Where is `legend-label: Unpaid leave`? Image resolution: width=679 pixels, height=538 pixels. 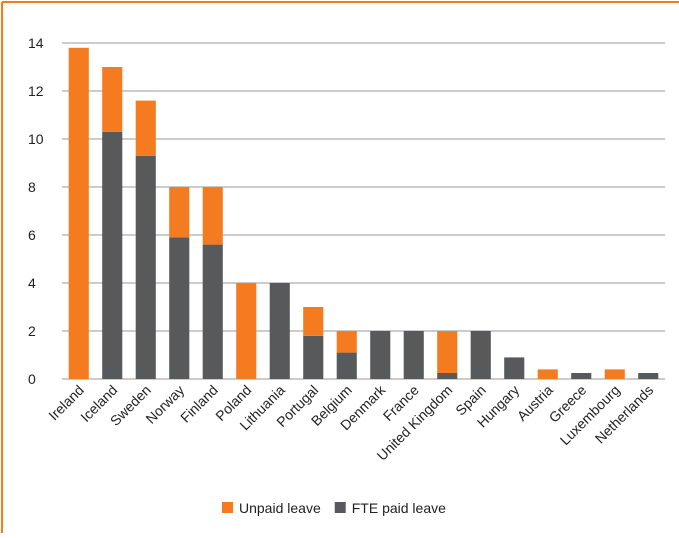
legend-label: Unpaid leave is located at coordinates (280, 508).